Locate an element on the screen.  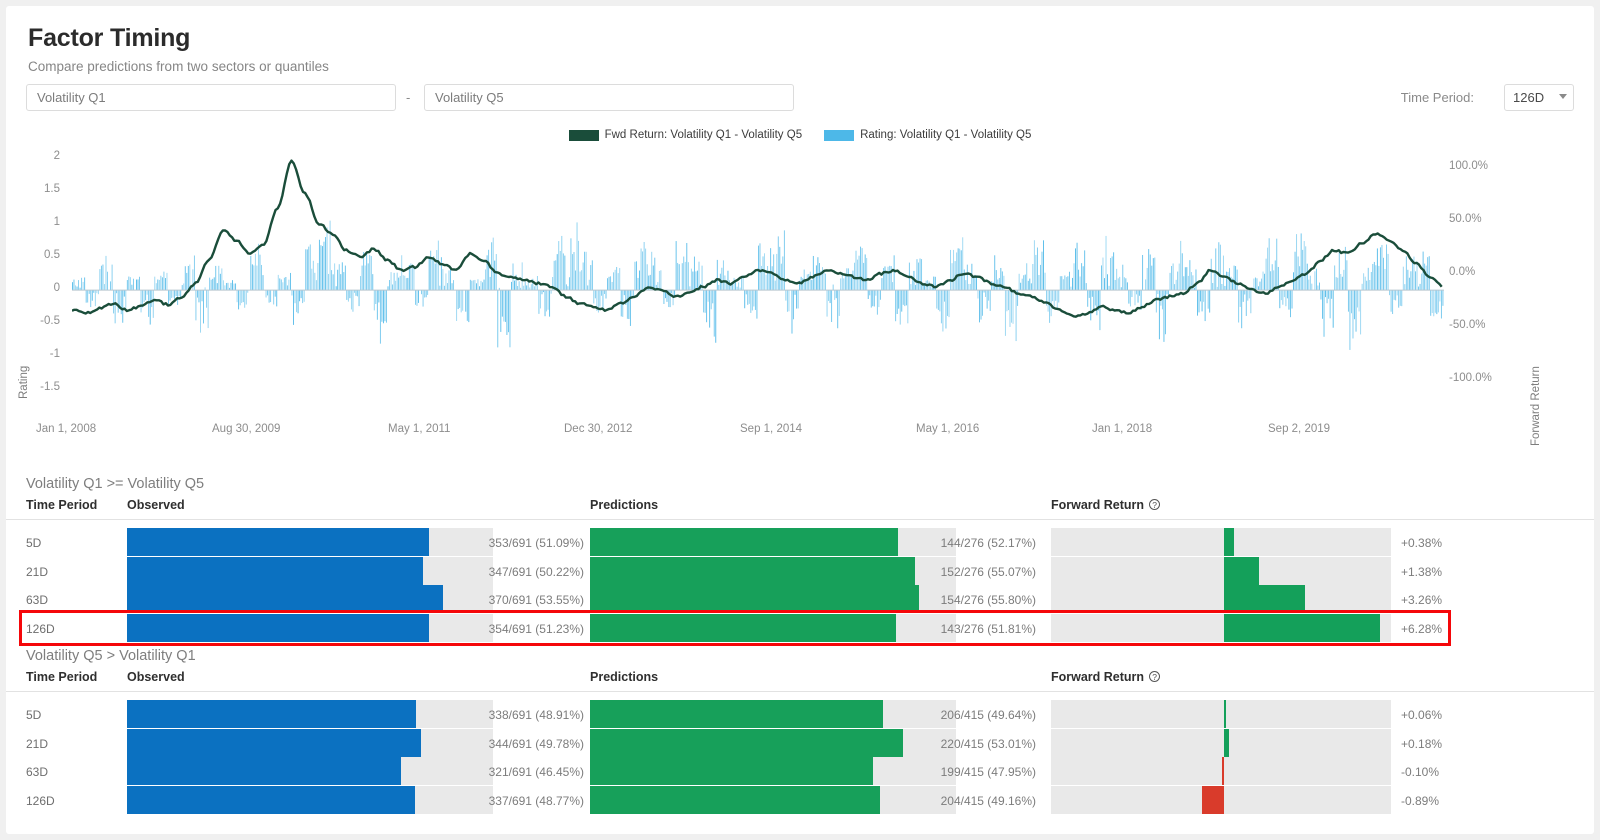
predictions-value: 204/415 (49.16%) is located at coordinates (988, 800).